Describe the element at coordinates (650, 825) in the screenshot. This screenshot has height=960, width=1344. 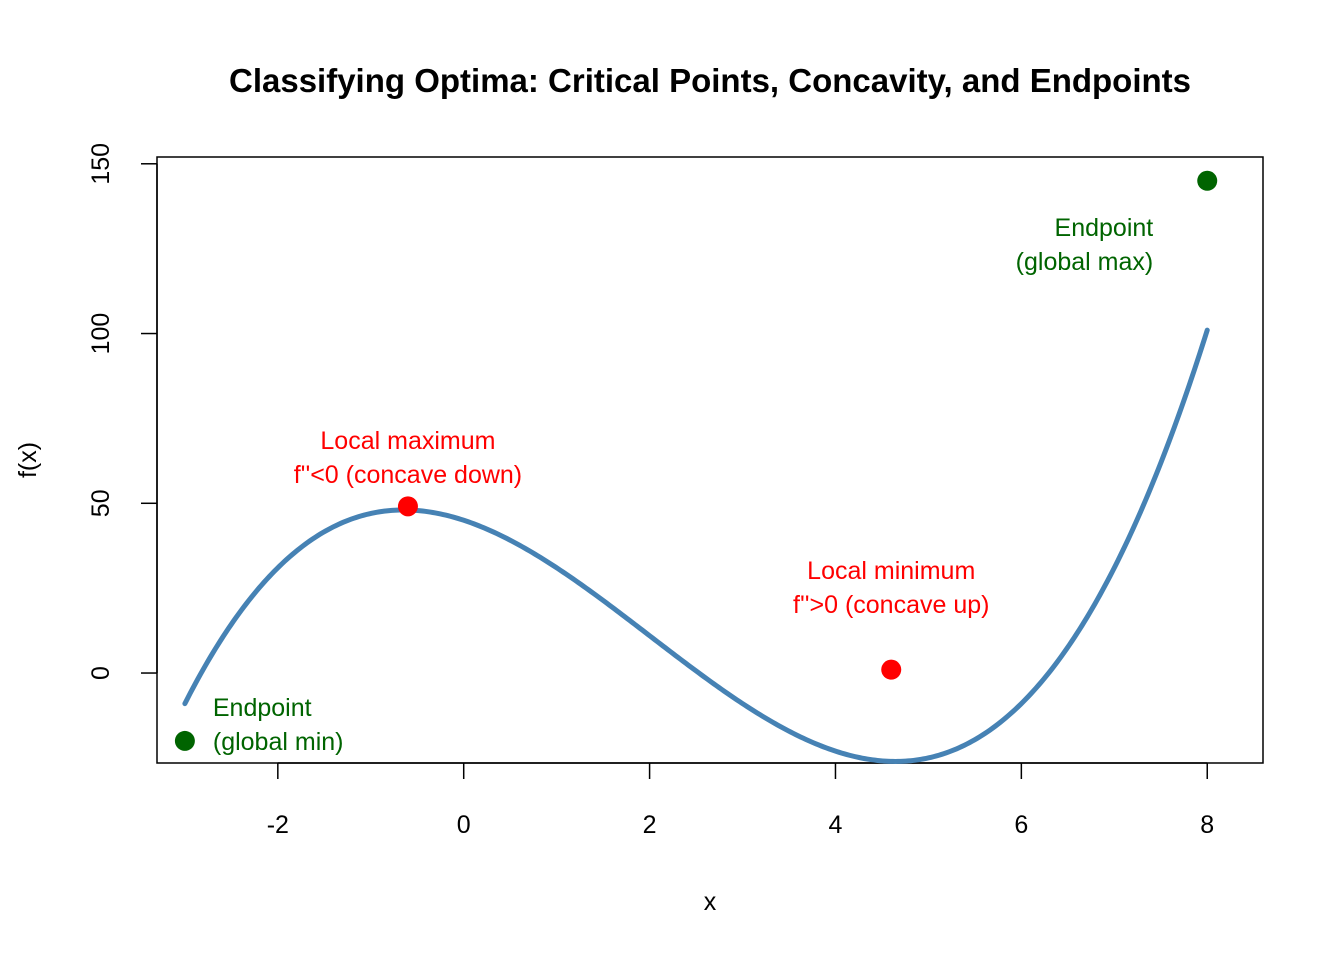
I see `x-tick-label: 2` at that location.